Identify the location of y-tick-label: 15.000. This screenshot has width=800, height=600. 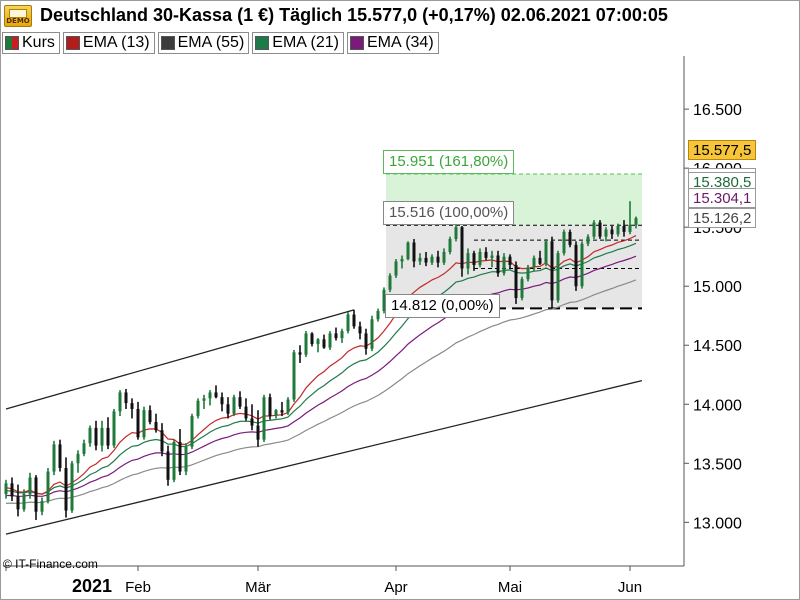
(717, 287).